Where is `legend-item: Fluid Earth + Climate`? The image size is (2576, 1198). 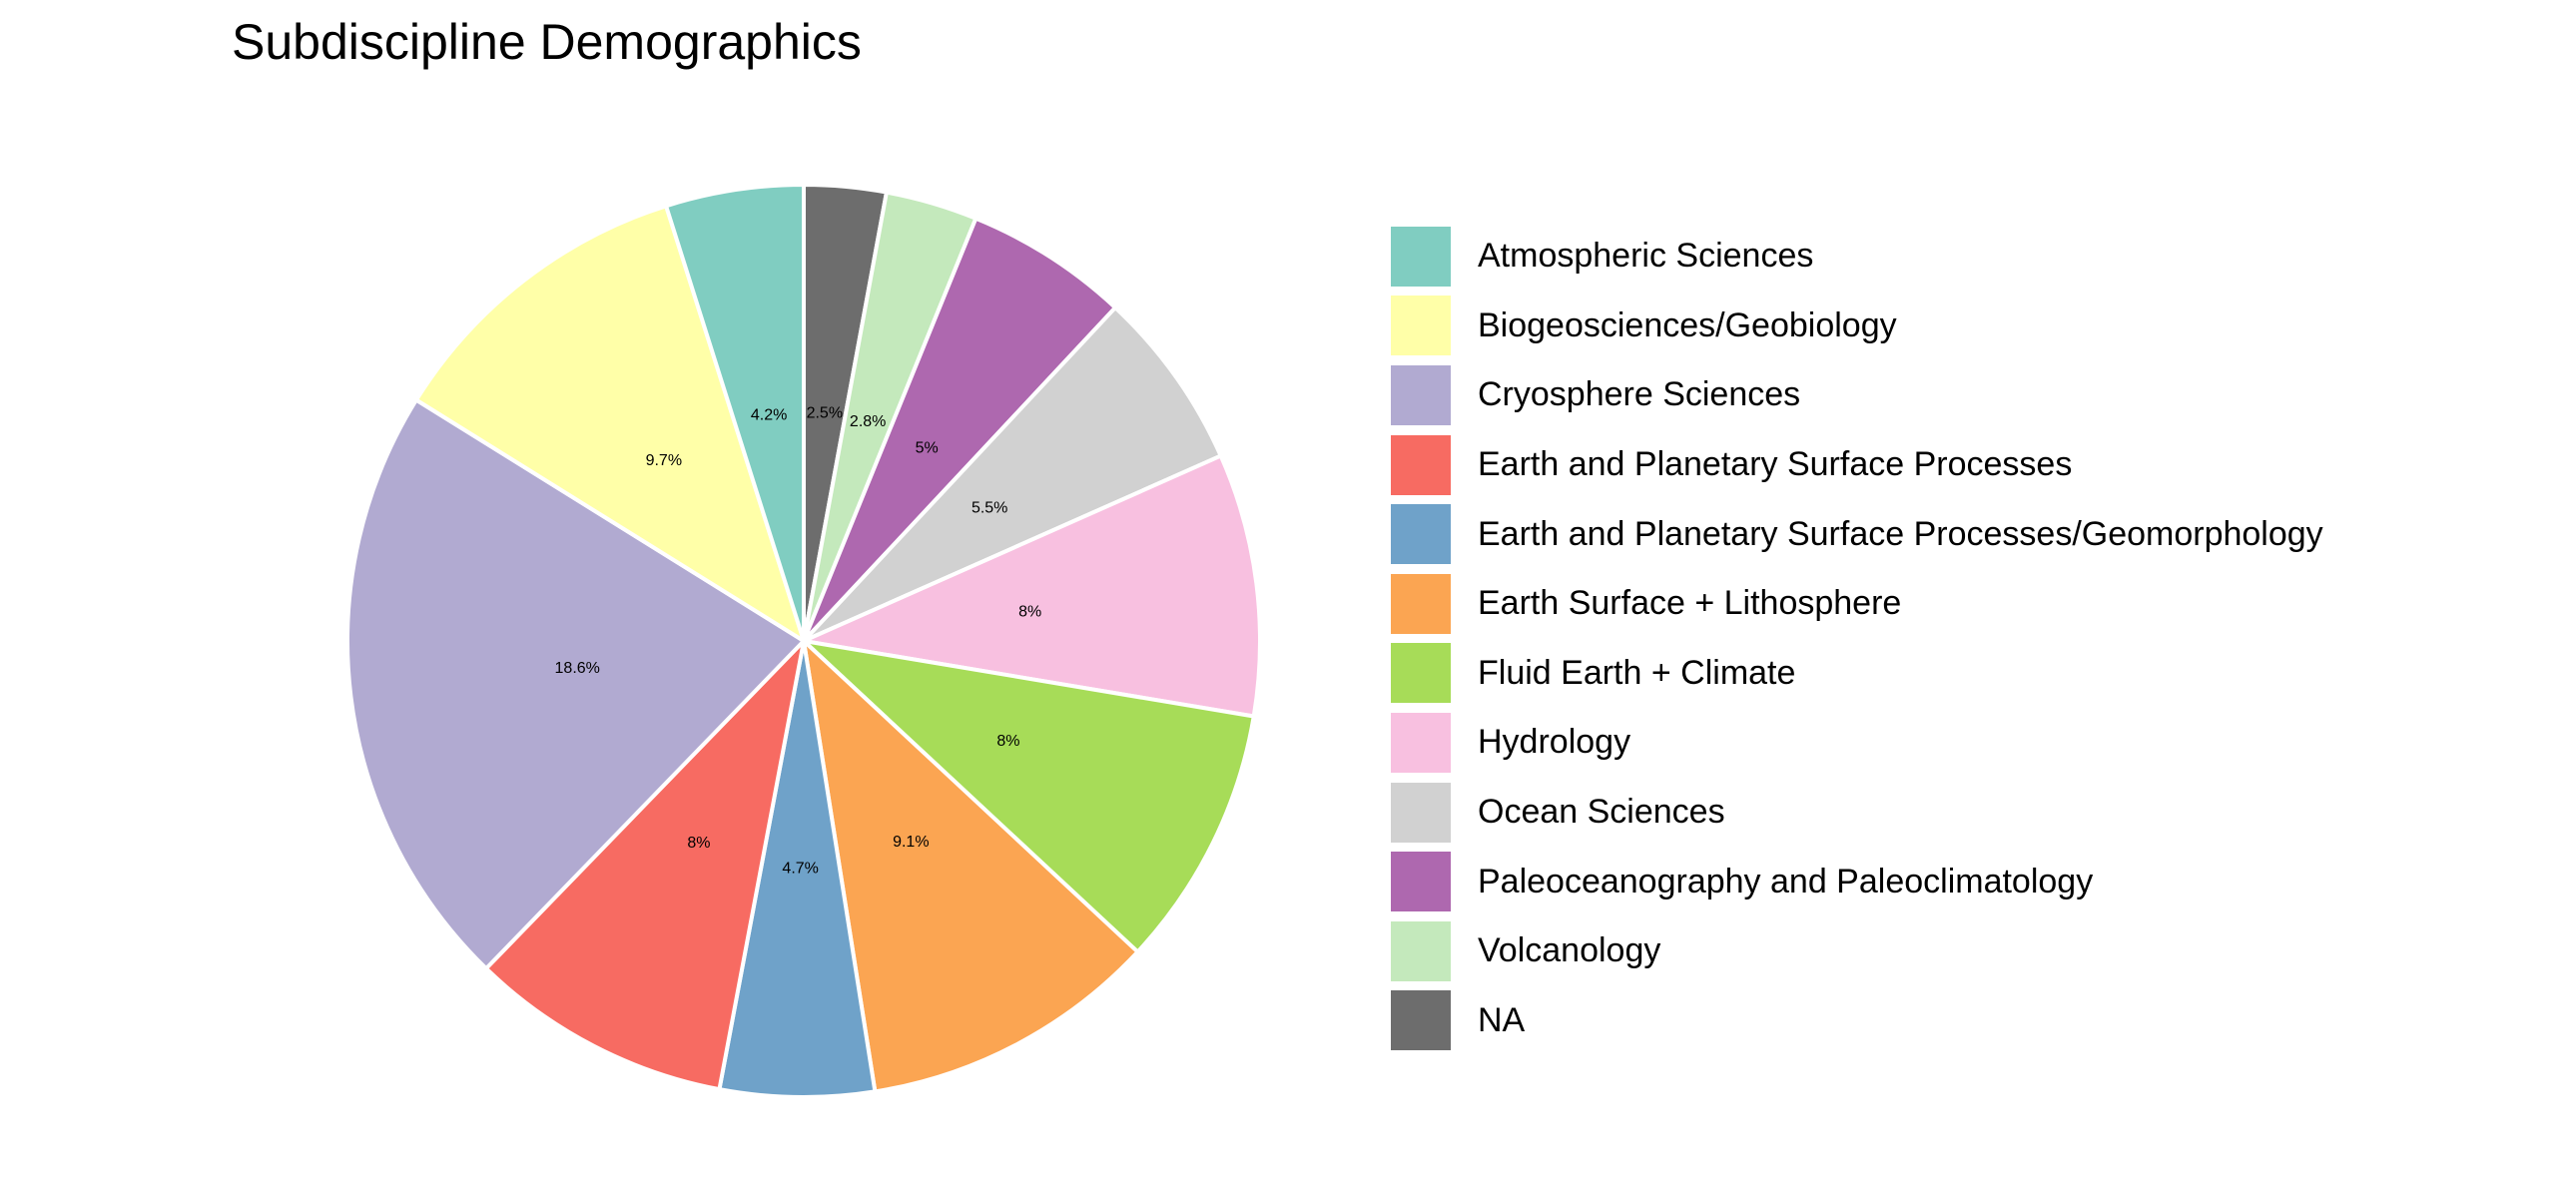 legend-item: Fluid Earth + Climate is located at coordinates (1857, 674).